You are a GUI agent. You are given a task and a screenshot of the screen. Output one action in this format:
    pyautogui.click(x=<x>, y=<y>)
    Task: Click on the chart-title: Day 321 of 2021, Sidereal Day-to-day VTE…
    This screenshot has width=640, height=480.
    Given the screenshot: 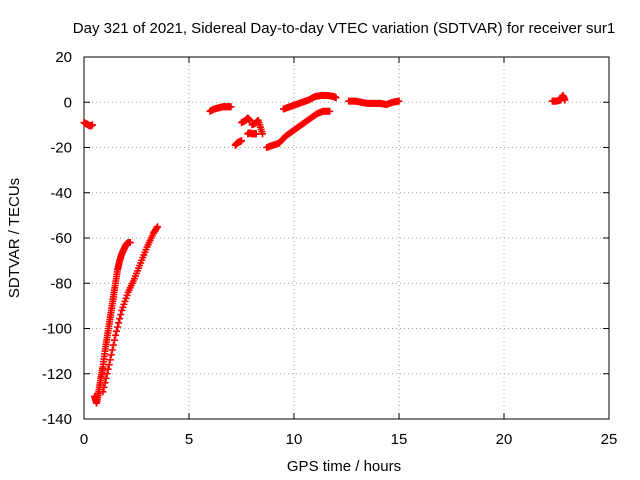 What is the action you would take?
    pyautogui.click(x=344, y=28)
    